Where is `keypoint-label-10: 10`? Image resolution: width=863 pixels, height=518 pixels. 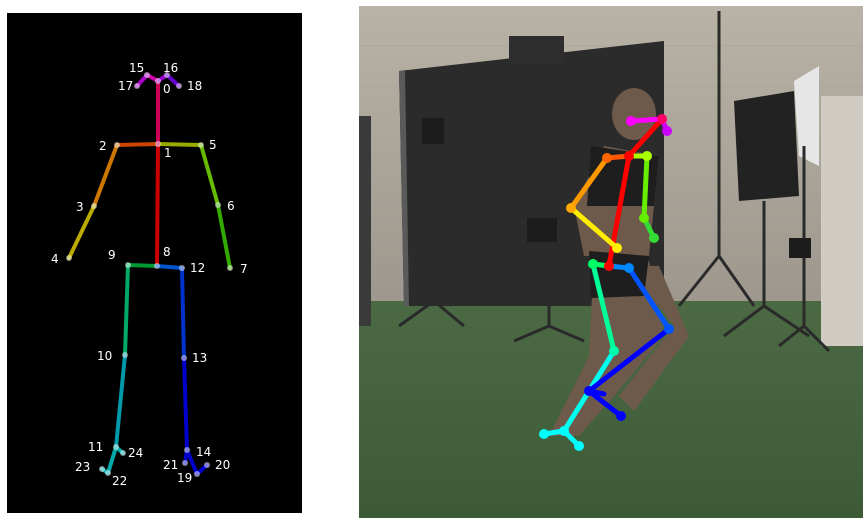 keypoint-label-10: 10 is located at coordinates (104, 356).